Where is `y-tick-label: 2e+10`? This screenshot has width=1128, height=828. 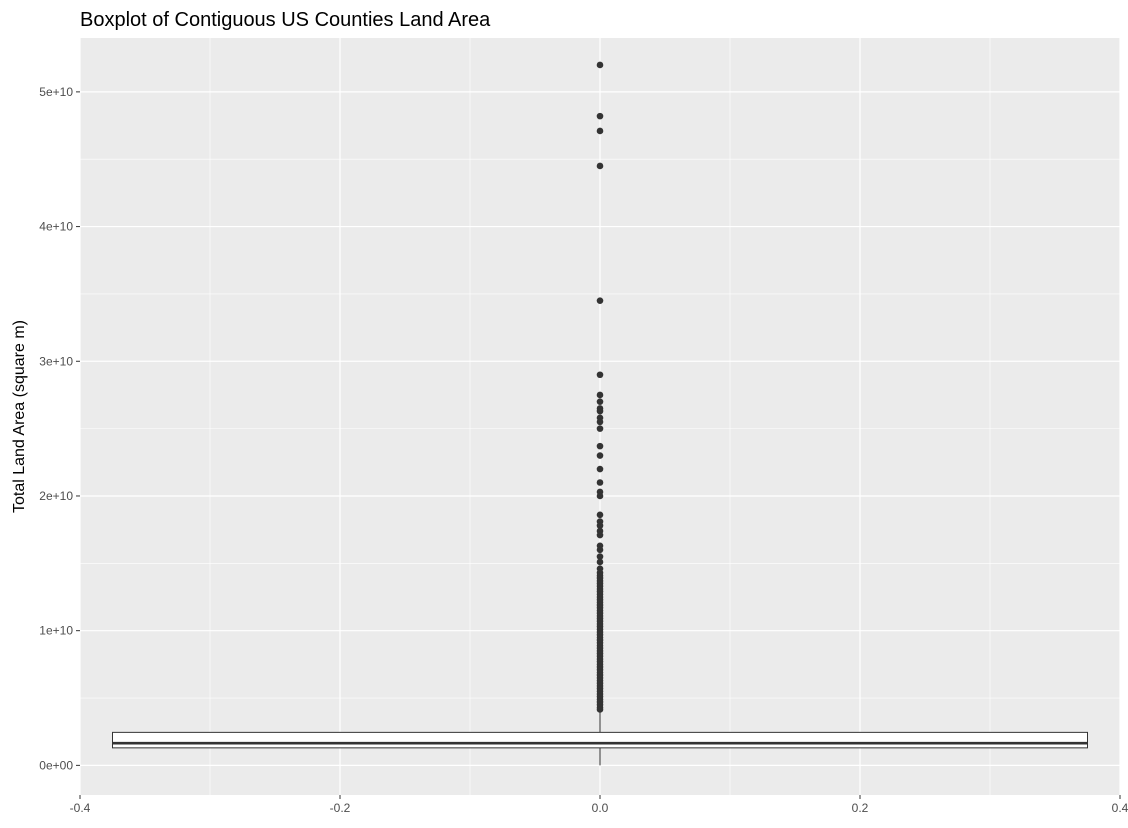
y-tick-label: 2e+10 is located at coordinates (56, 496).